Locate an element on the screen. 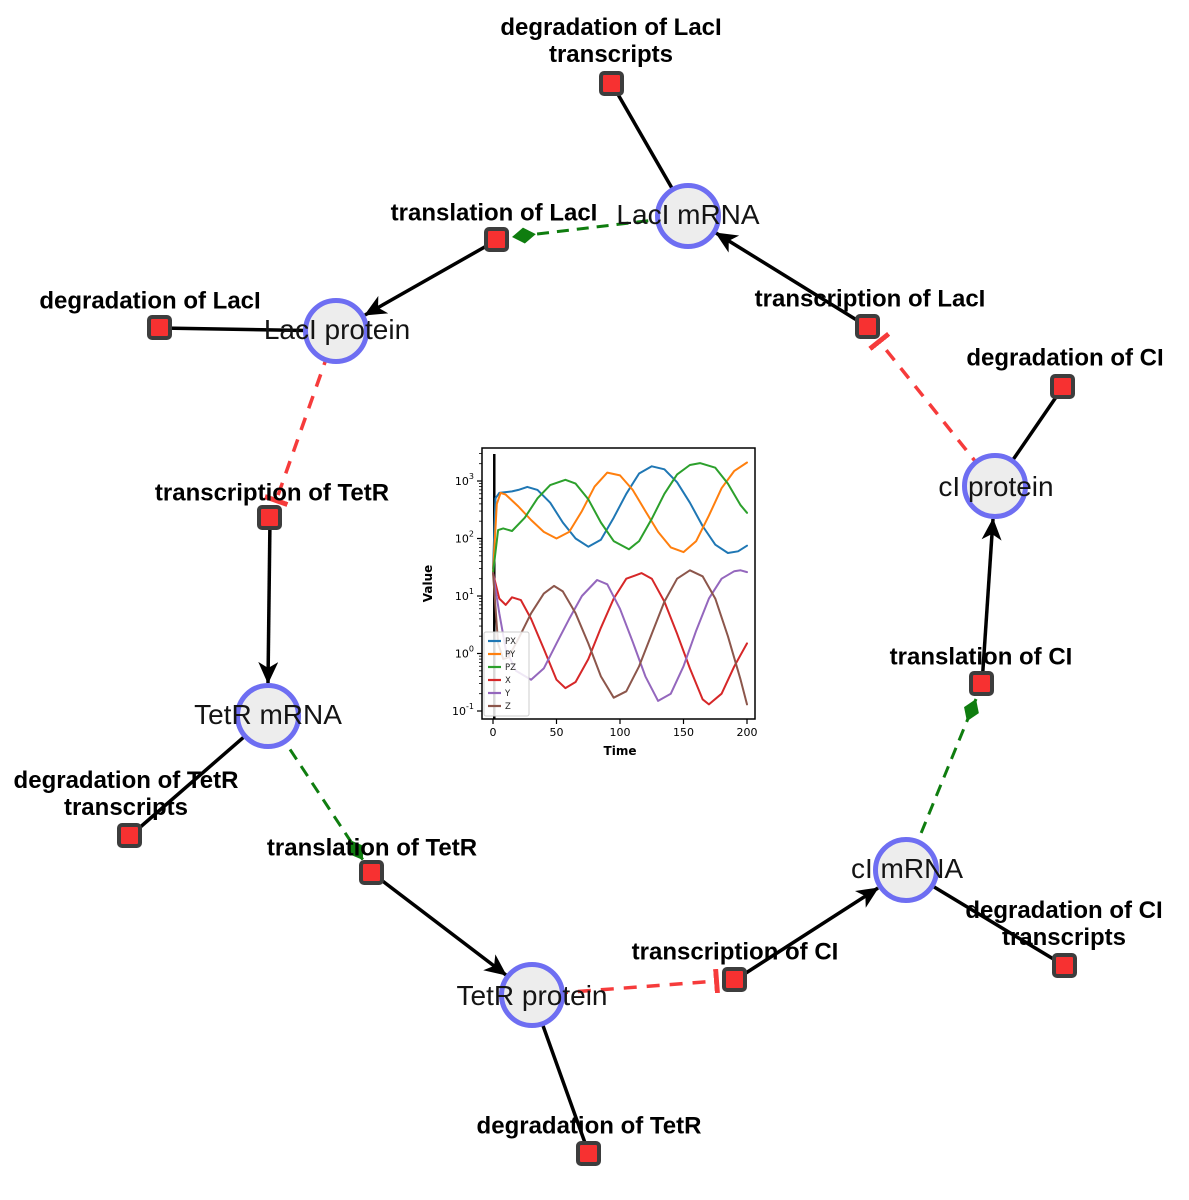 The image size is (1189, 1200). species-node-tetr-protein is located at coordinates (532, 995).